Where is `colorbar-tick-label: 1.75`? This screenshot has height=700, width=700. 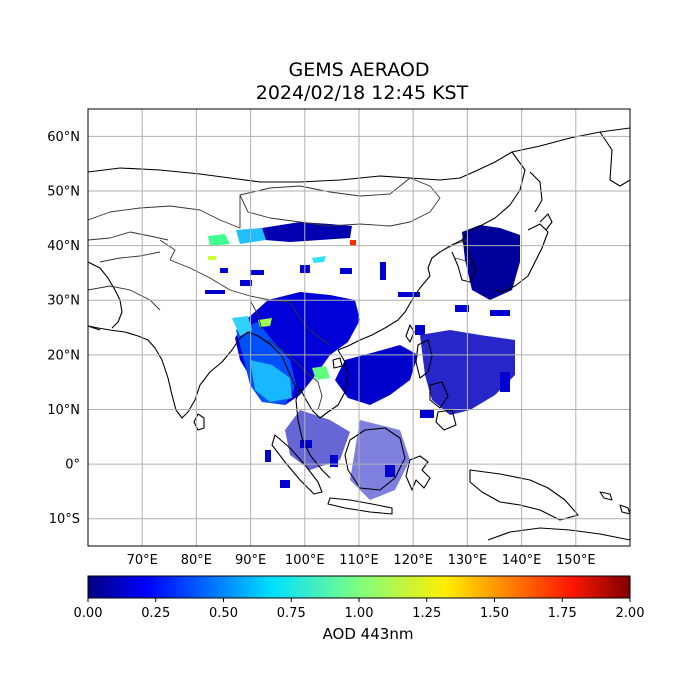
colorbar-tick-label: 1.75 is located at coordinates (562, 613).